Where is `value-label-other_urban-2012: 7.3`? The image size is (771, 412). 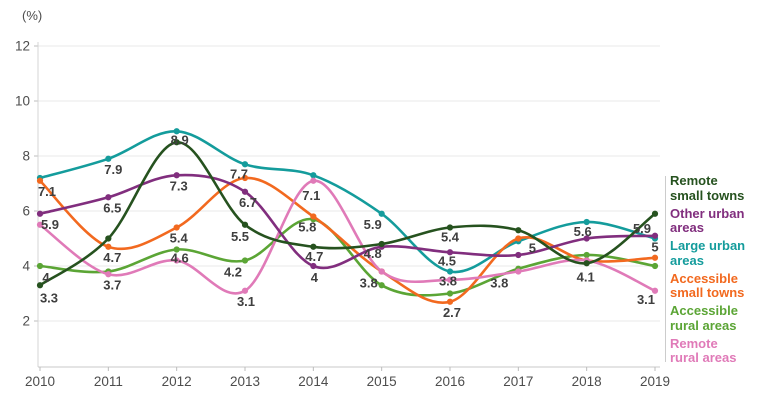
value-label-other_urban-2012: 7.3 is located at coordinates (179, 185).